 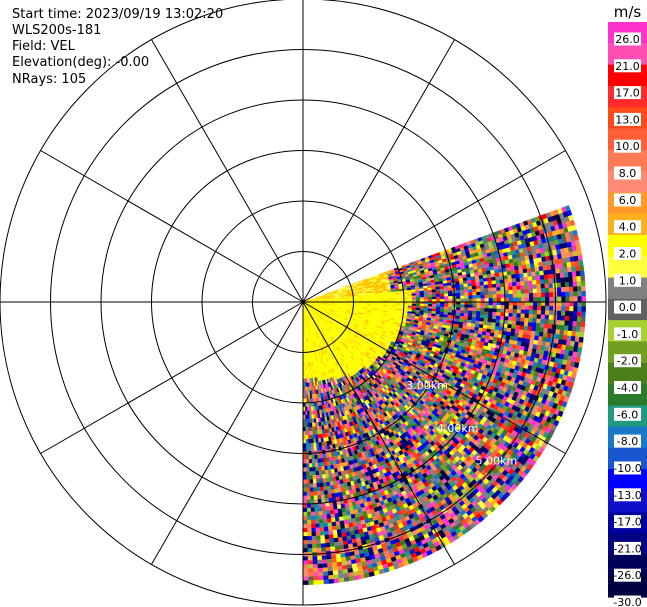 I want to click on colorbar-tick: -8.0, so click(x=627, y=441).